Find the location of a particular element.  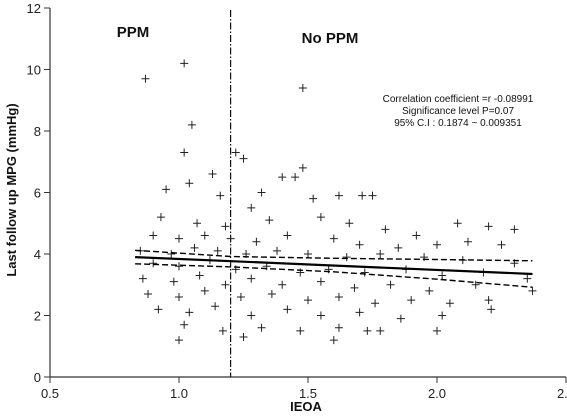

x-tick-label: 2.5 is located at coordinates (562, 393).